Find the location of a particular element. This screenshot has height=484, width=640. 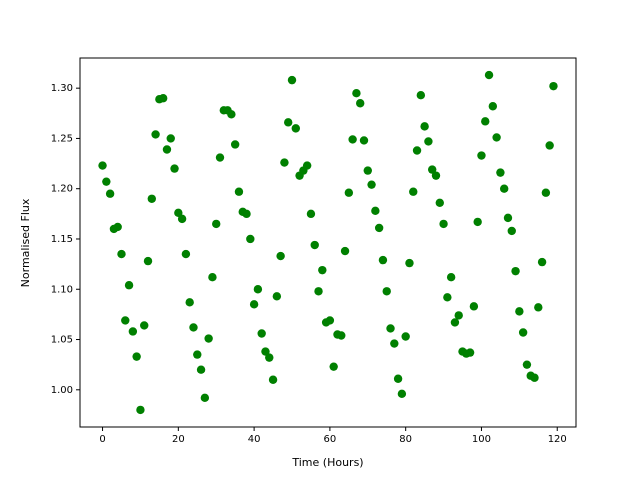

y-tick-label: 1.25 is located at coordinates (62, 138).